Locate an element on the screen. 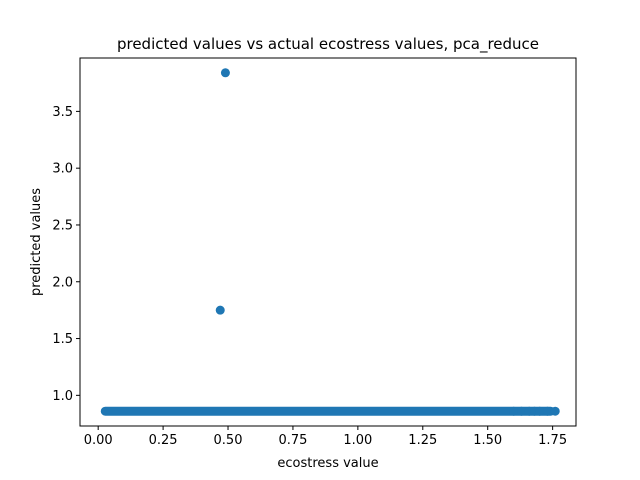  x-axis: 0.00 0.25 0.50 0.75 1.00 1.25 1.50 1.75 is located at coordinates (325, 437).